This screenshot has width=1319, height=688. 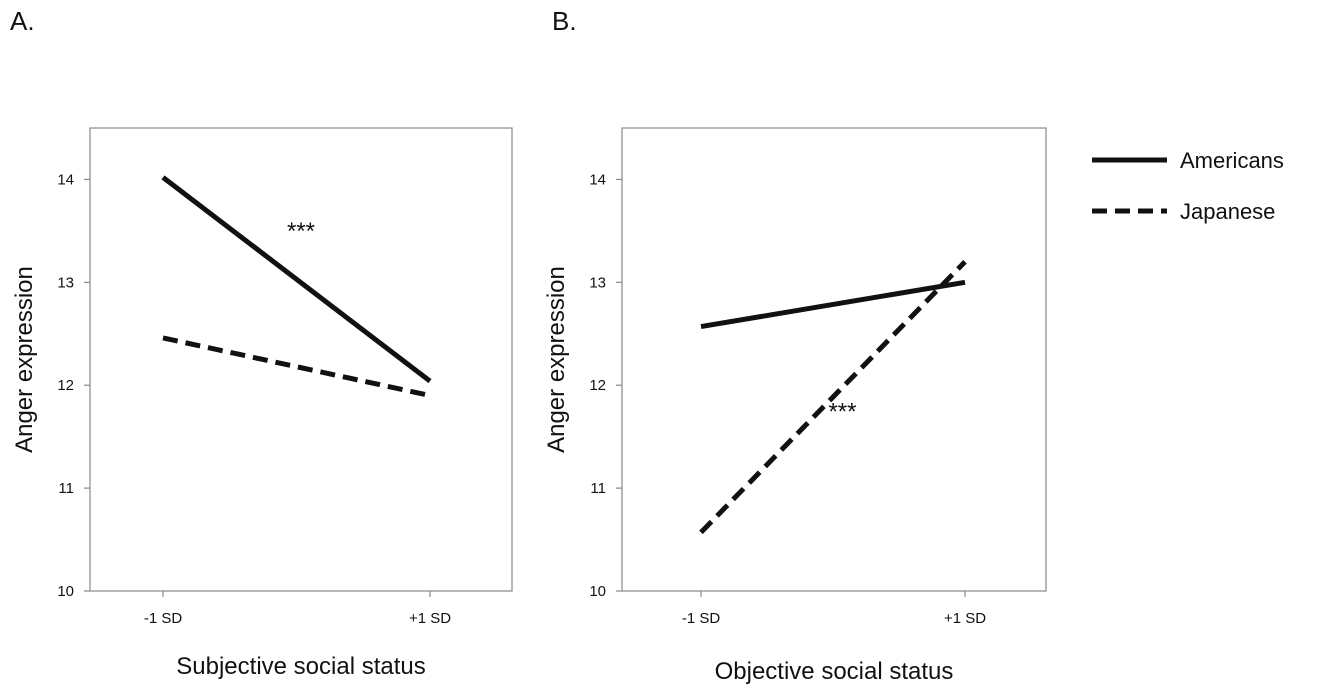 What do you see at coordinates (22, 21) in the screenshot?
I see `panel-a-letter: A.` at bounding box center [22, 21].